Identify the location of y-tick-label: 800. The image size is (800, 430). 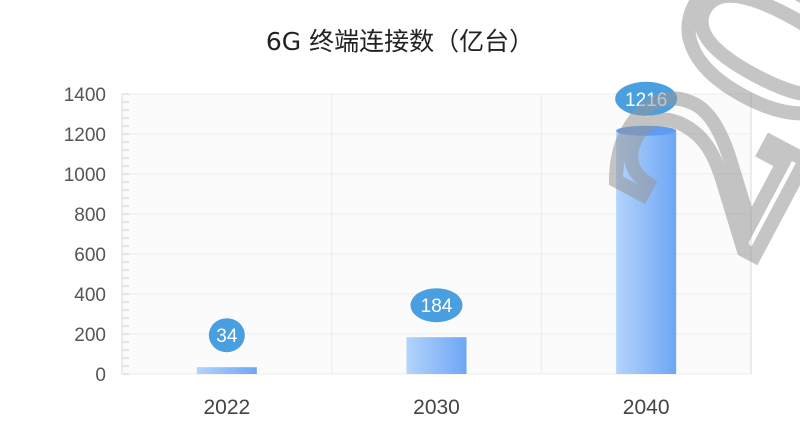
(90, 215).